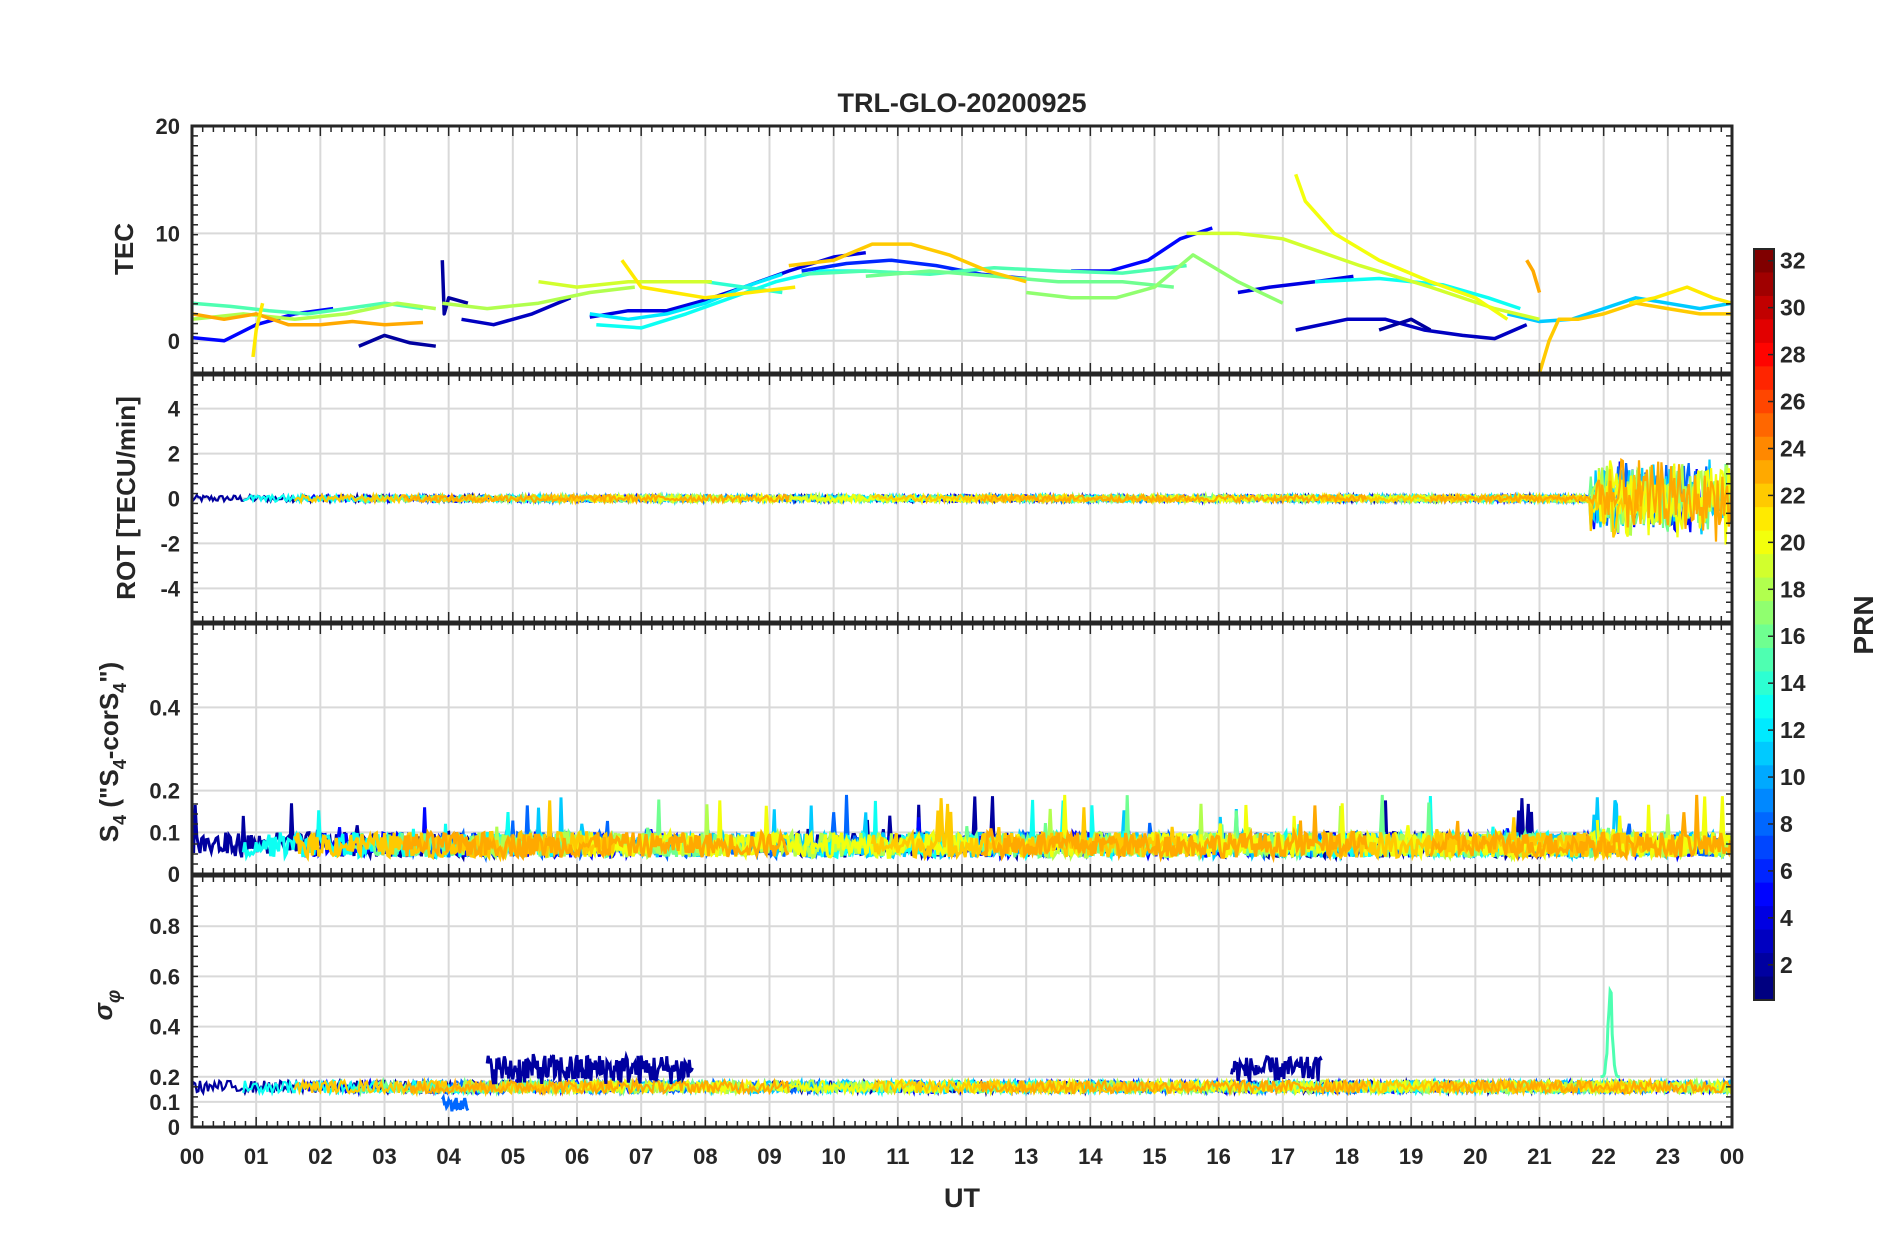 The image size is (1902, 1236). I want to click on y-tick-label: 0.4, so click(164, 1027).